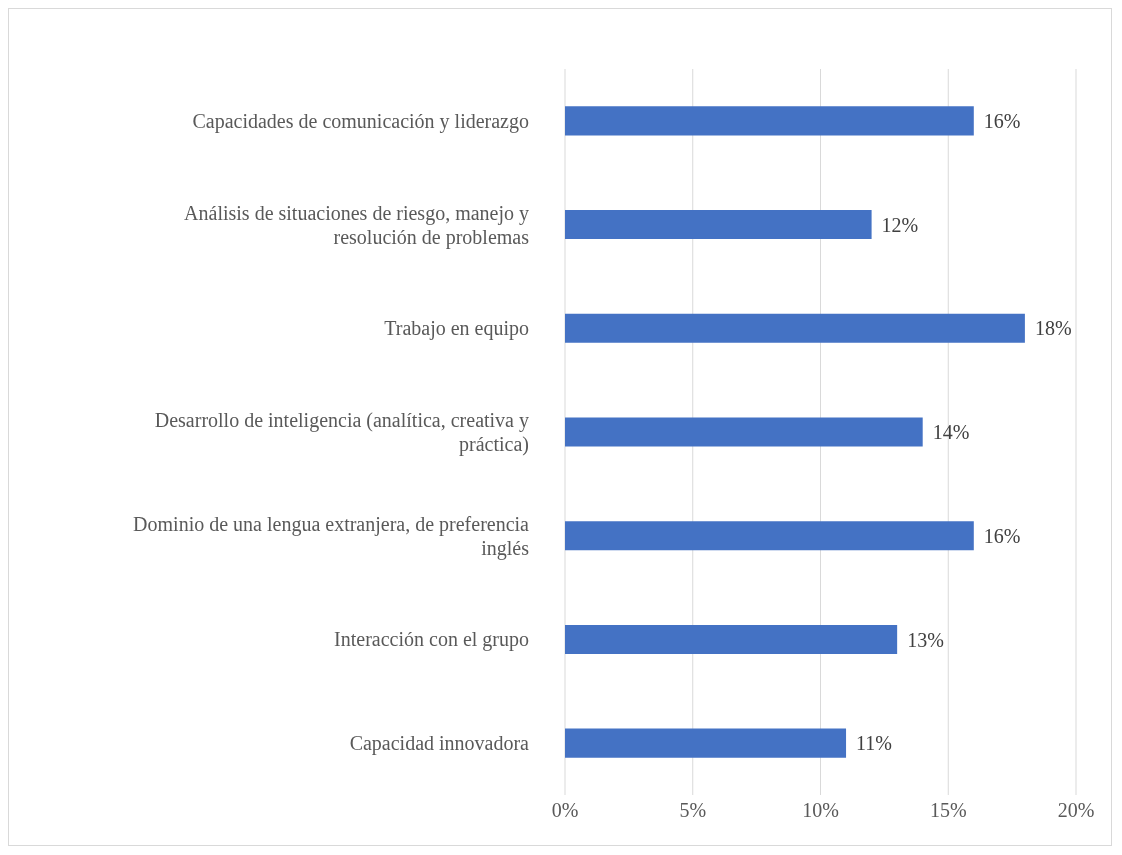  What do you see at coordinates (900, 224) in the screenshot?
I see `data-label: 12%` at bounding box center [900, 224].